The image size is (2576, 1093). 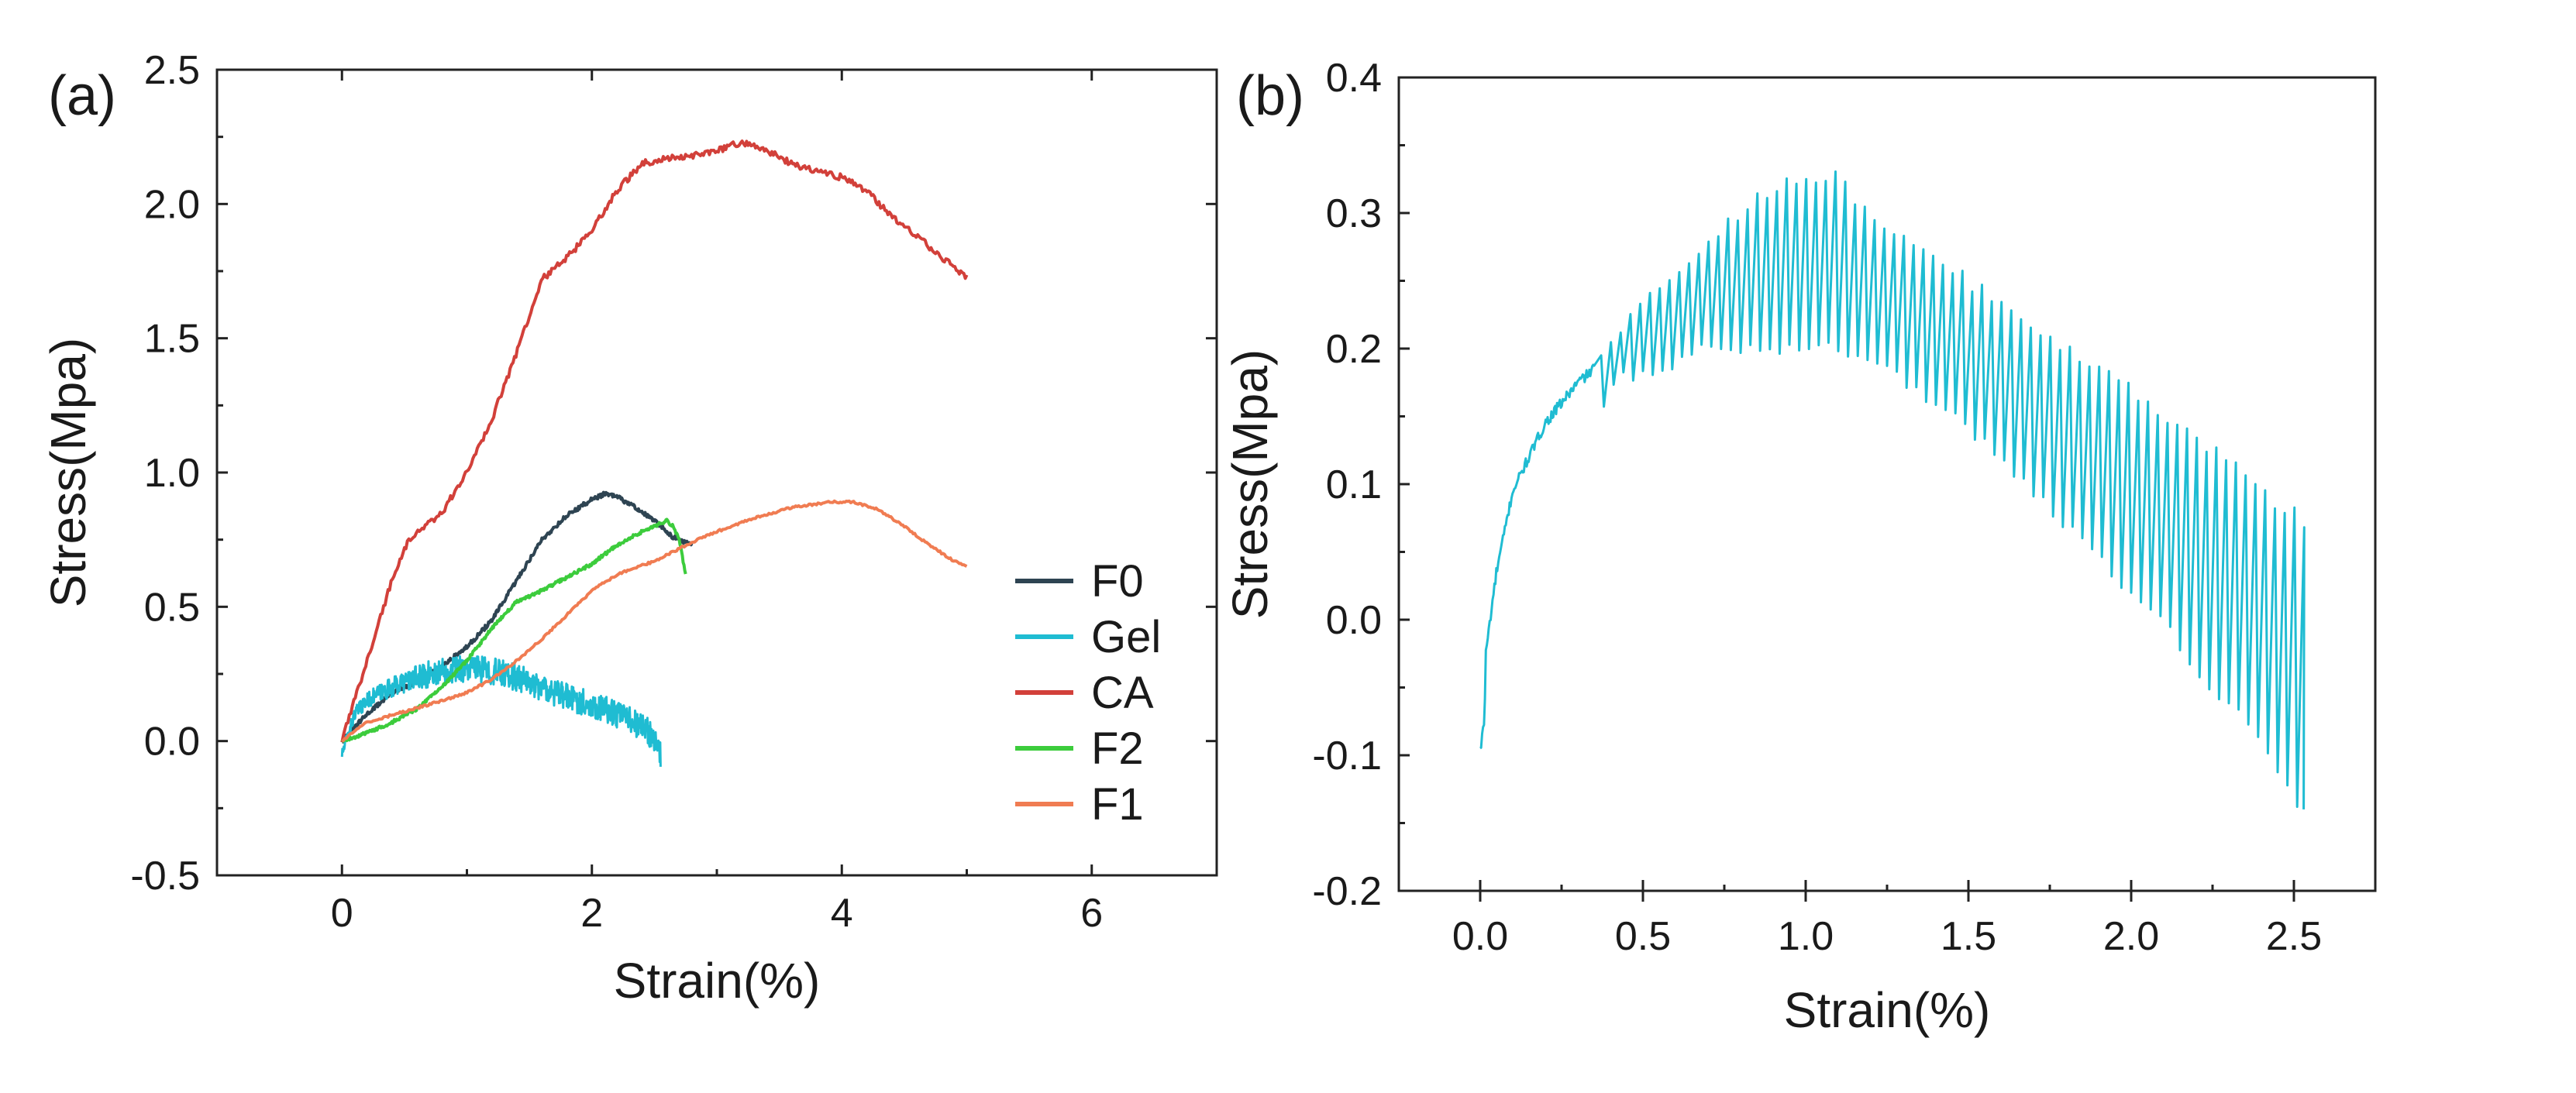 I want to click on y-tick-label: 1.0, so click(x=172, y=473).